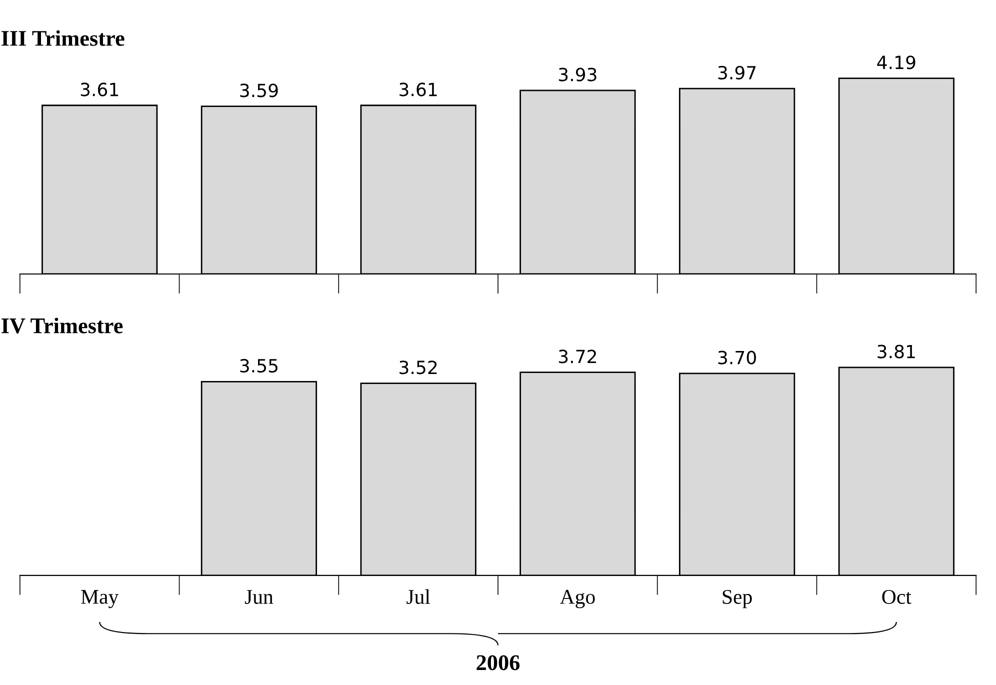  Describe the element at coordinates (418, 367) in the screenshot. I see `data-label: 3.52` at that location.